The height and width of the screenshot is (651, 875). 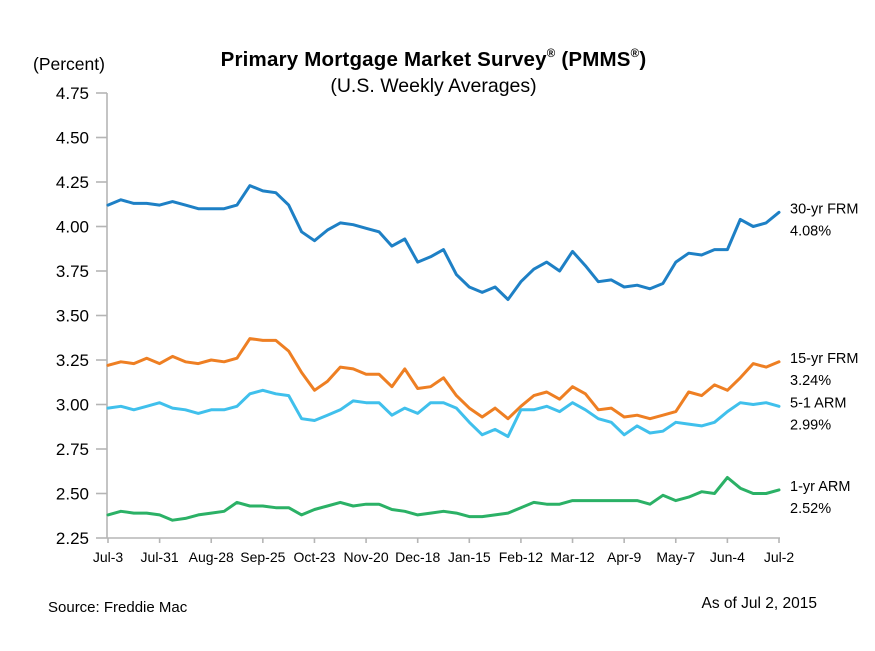 I want to click on y-axis-unit-label: (Percent), so click(x=69, y=64).